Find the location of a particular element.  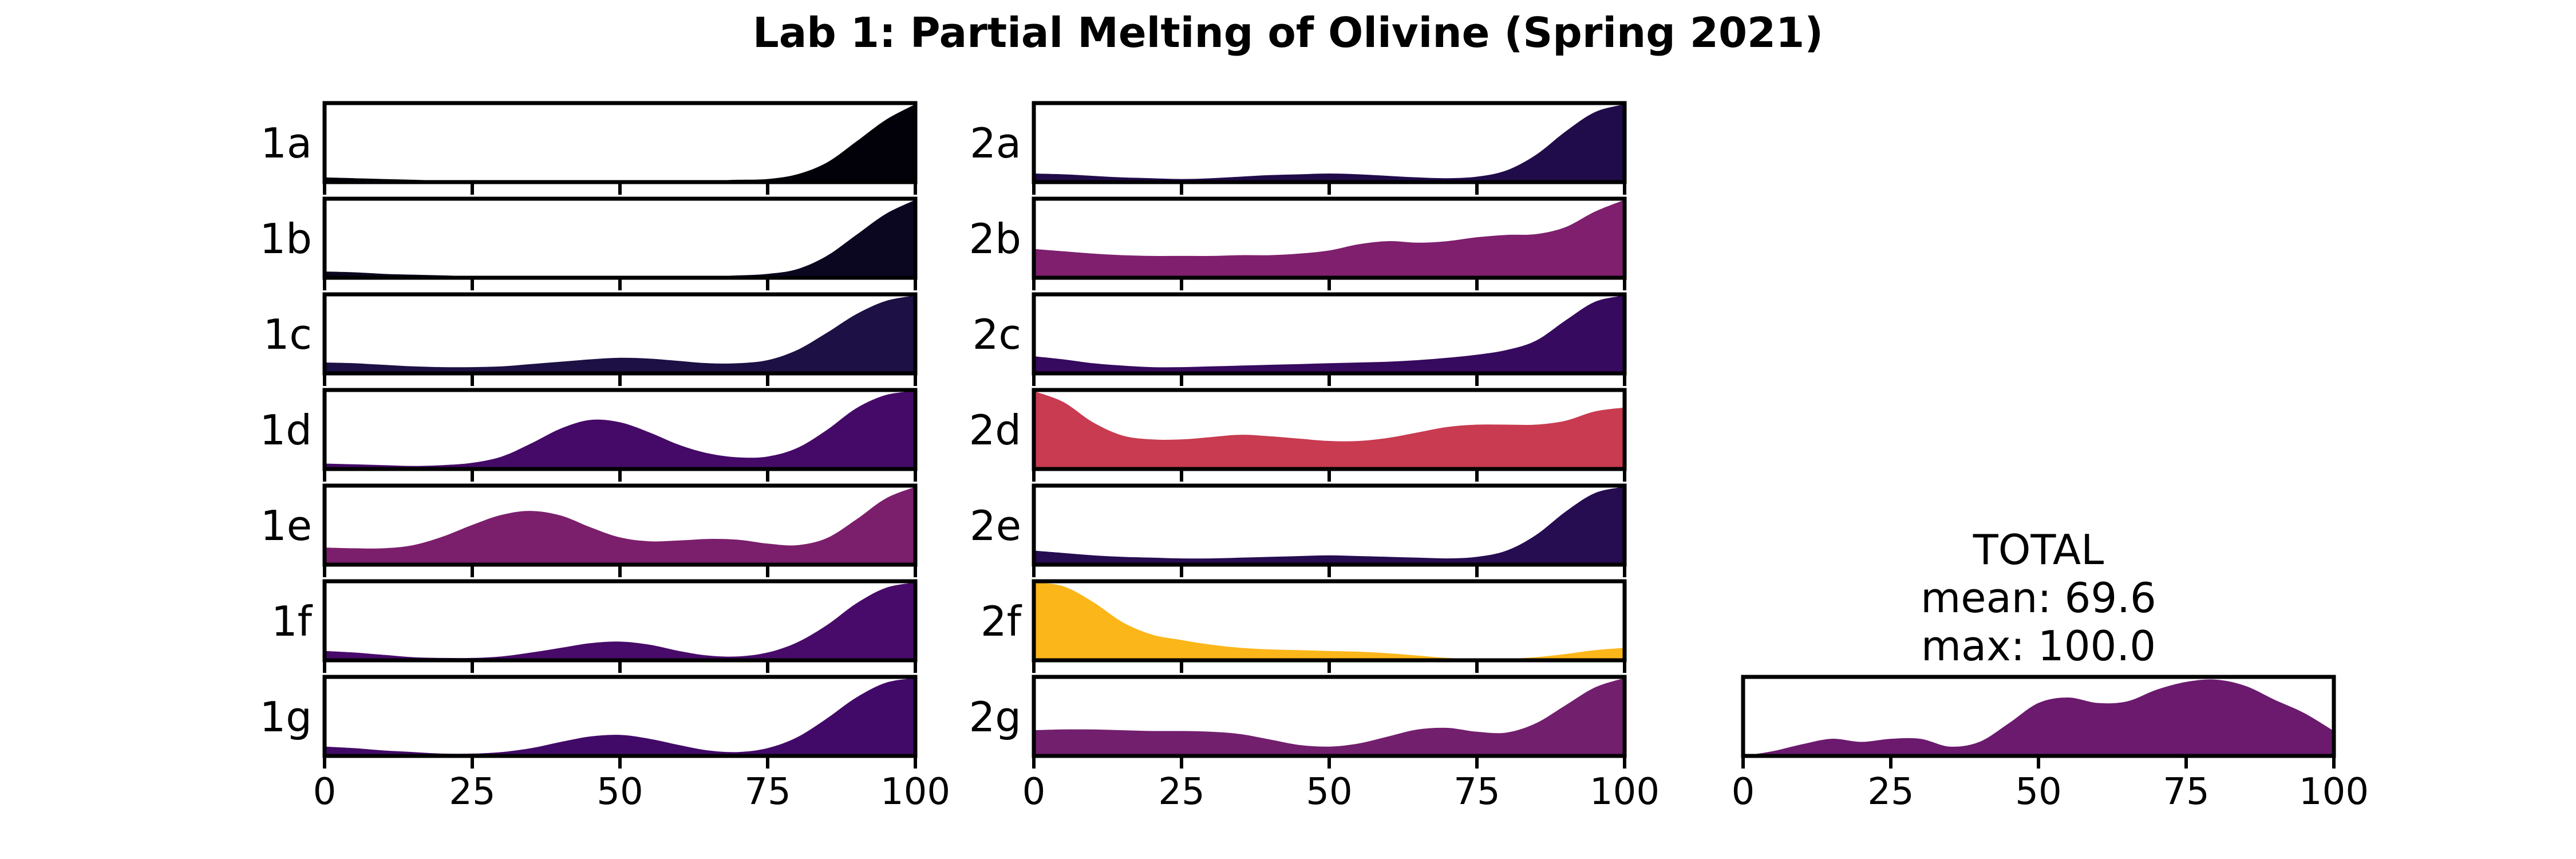

density-area-2a is located at coordinates (1329, 143).